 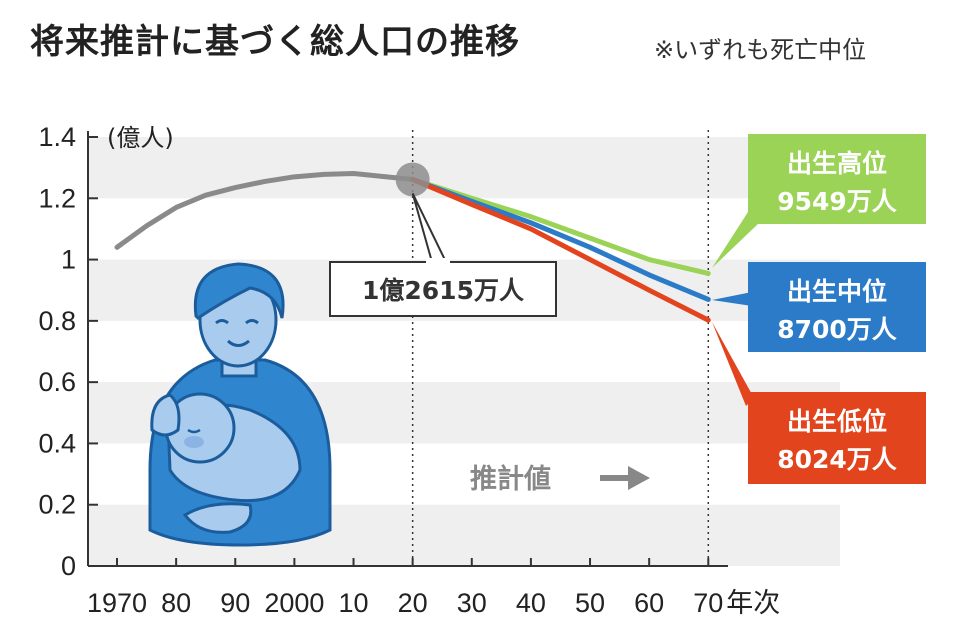 I want to click on callout-value-2020: 1億2615万人, so click(x=443, y=290).